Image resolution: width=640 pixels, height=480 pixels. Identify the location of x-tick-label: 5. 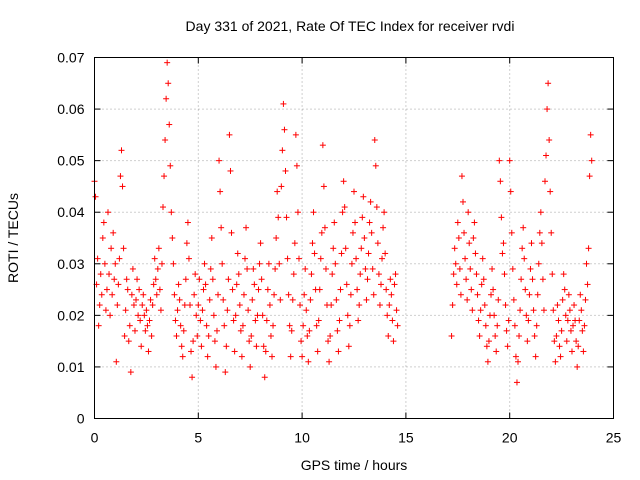
(198, 438).